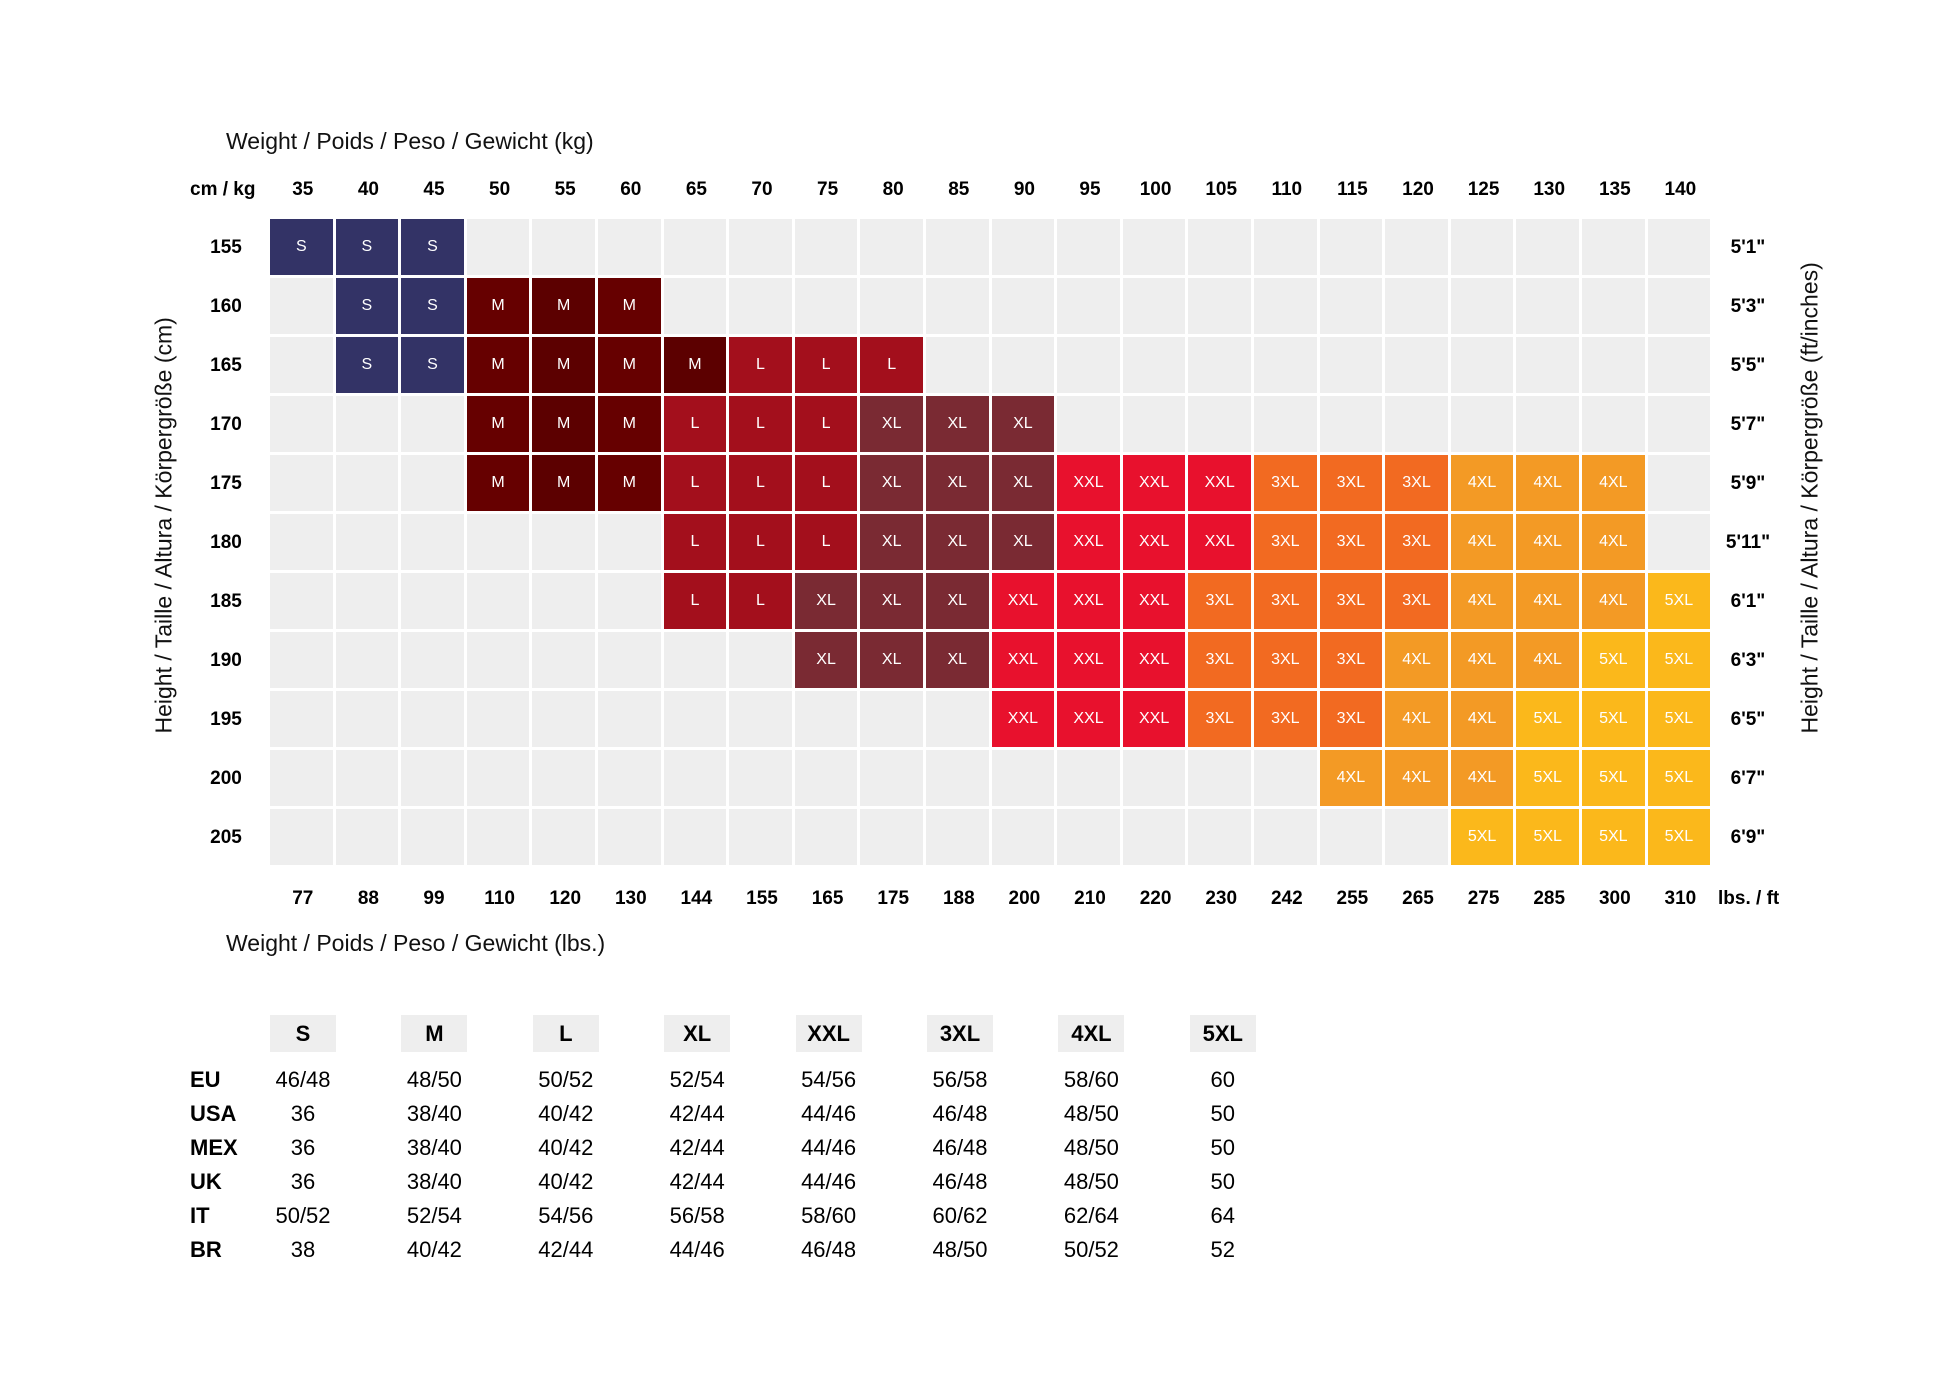 The width and height of the screenshot is (1946, 1375). What do you see at coordinates (1749, 898) in the screenshot?
I see `corner-label-bottom: lbs. / ft` at bounding box center [1749, 898].